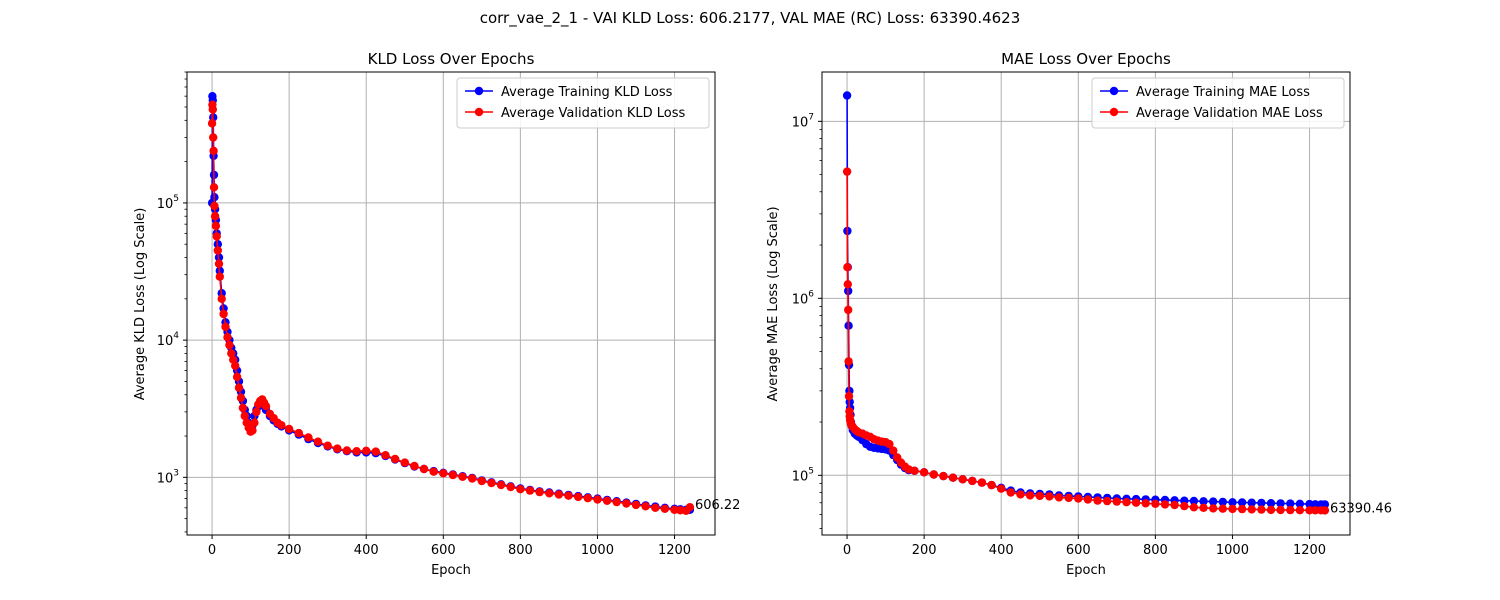 Image resolution: width=1500 pixels, height=600 pixels. I want to click on y-axis-label: Average MAE Loss (Log Scale), so click(773, 303).